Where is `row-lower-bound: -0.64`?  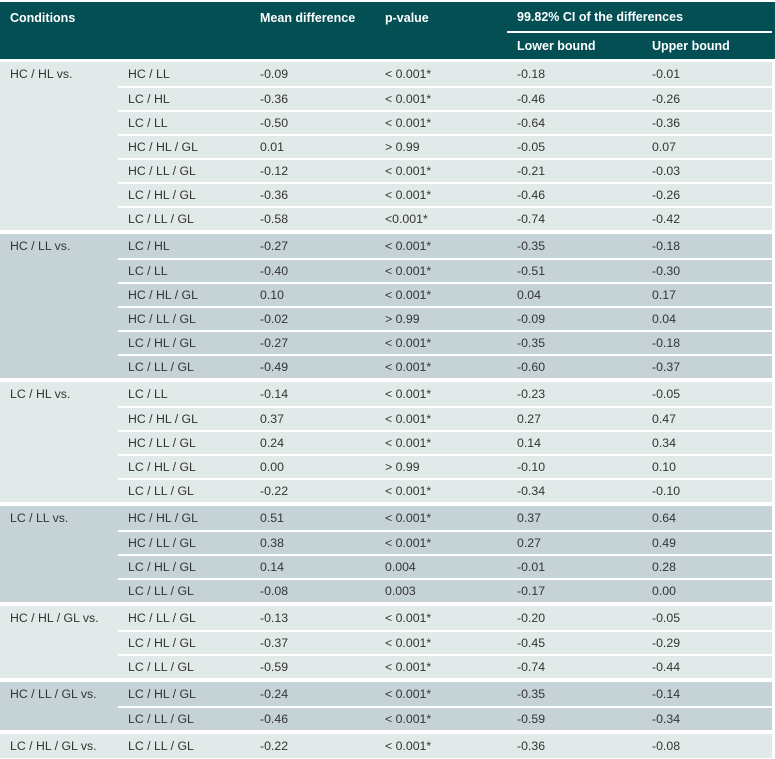 row-lower-bound: -0.64 is located at coordinates (531, 123).